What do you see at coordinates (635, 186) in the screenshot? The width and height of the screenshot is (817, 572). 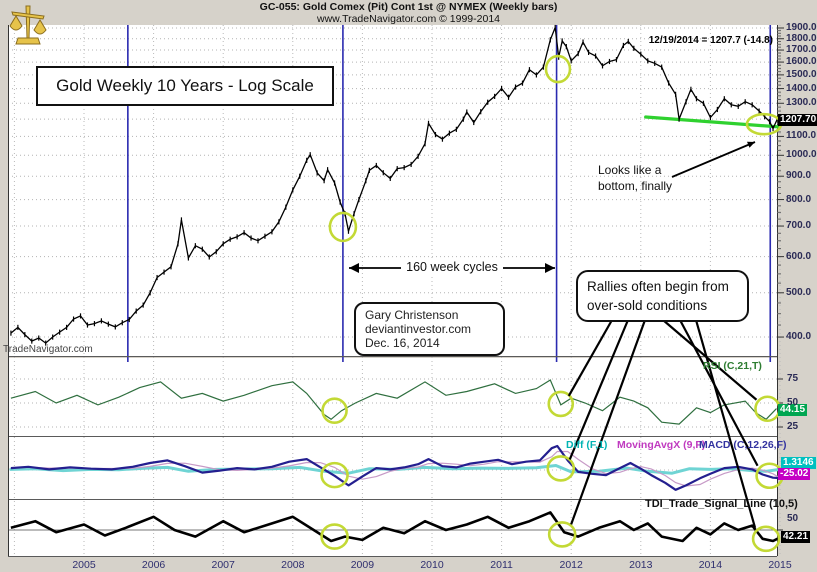 I see `bottom-note-line: bottom, finally` at bounding box center [635, 186].